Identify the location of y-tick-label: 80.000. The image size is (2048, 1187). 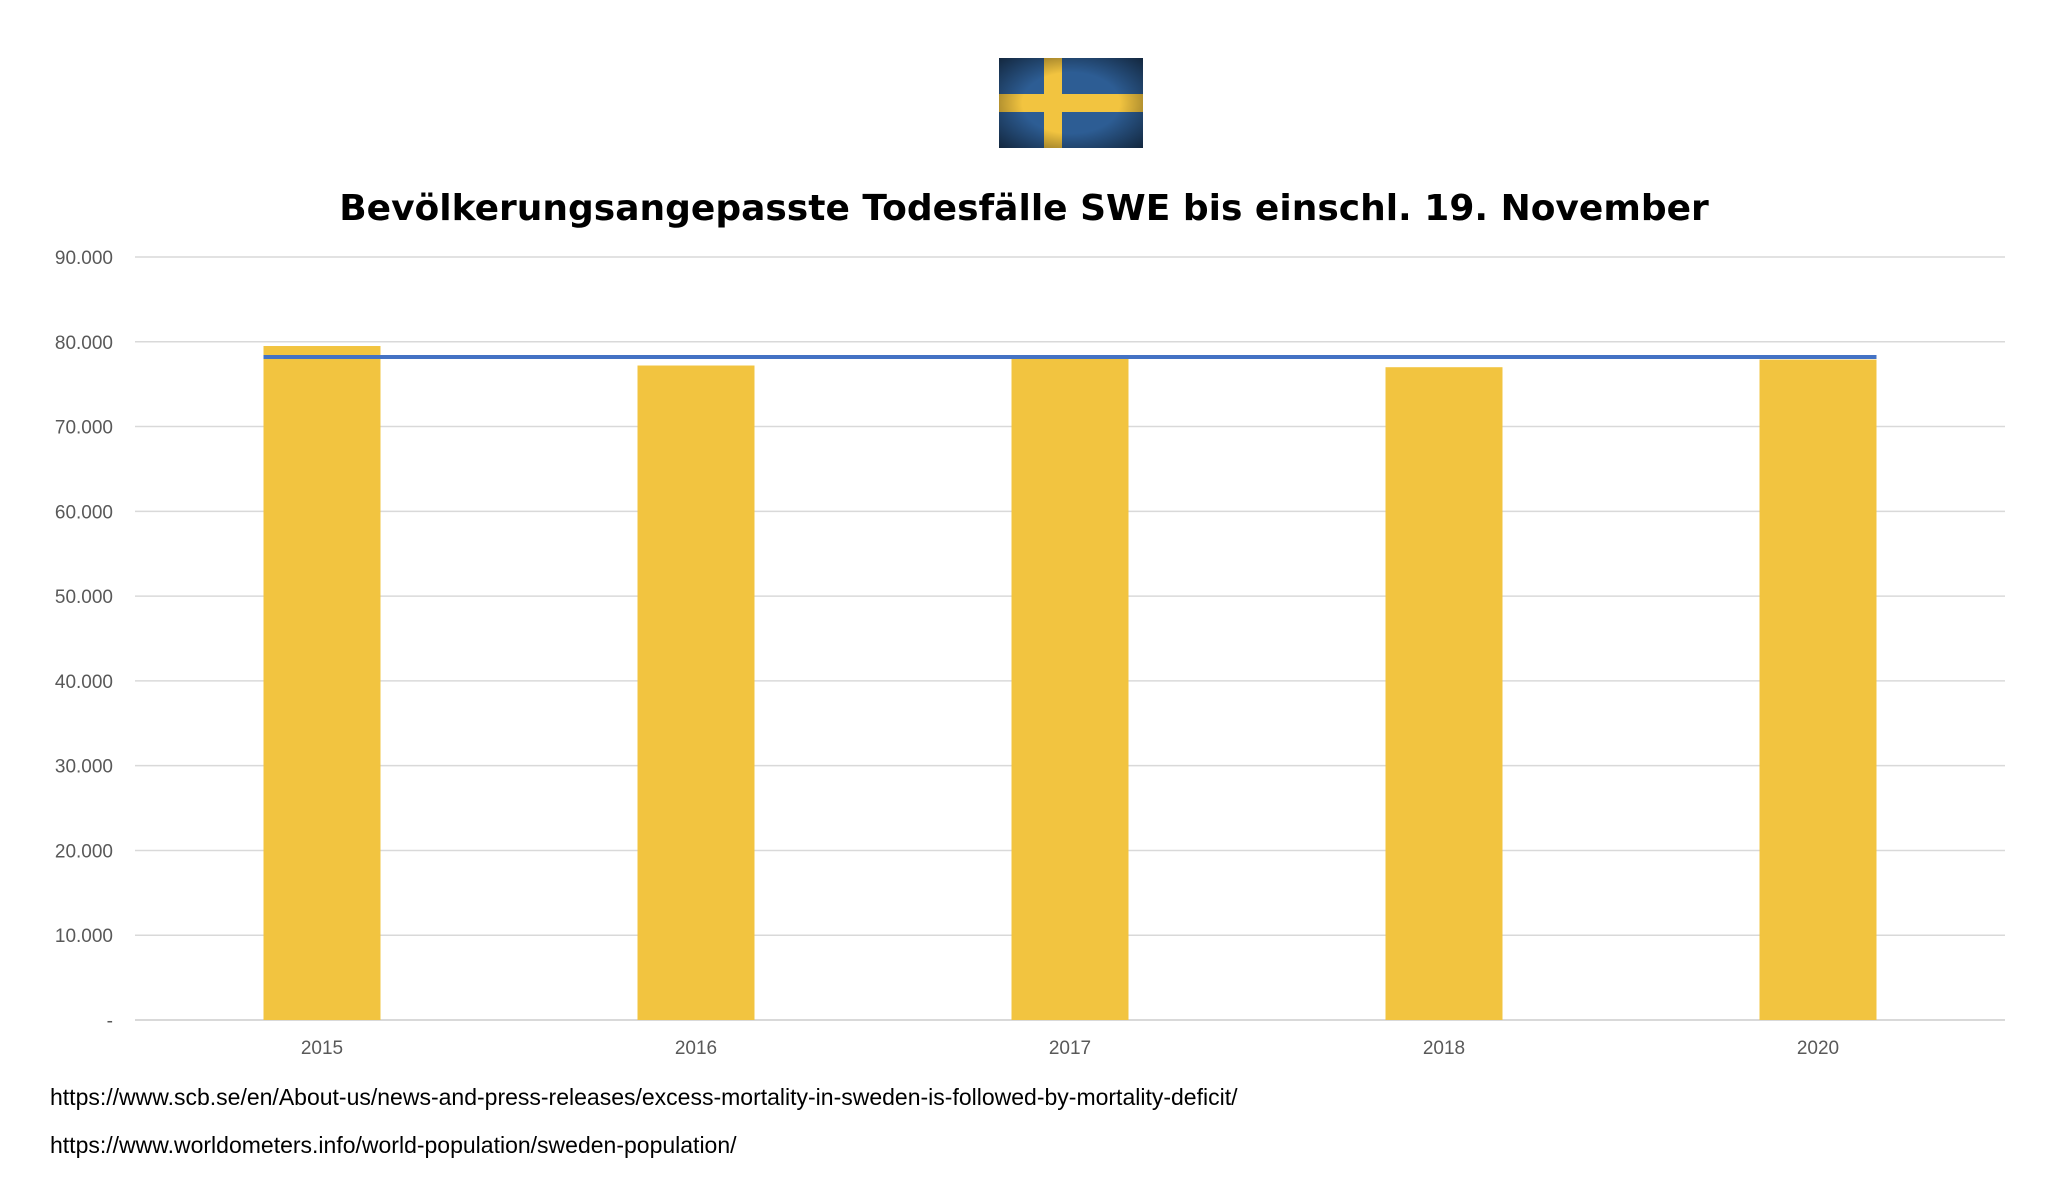
(84, 343).